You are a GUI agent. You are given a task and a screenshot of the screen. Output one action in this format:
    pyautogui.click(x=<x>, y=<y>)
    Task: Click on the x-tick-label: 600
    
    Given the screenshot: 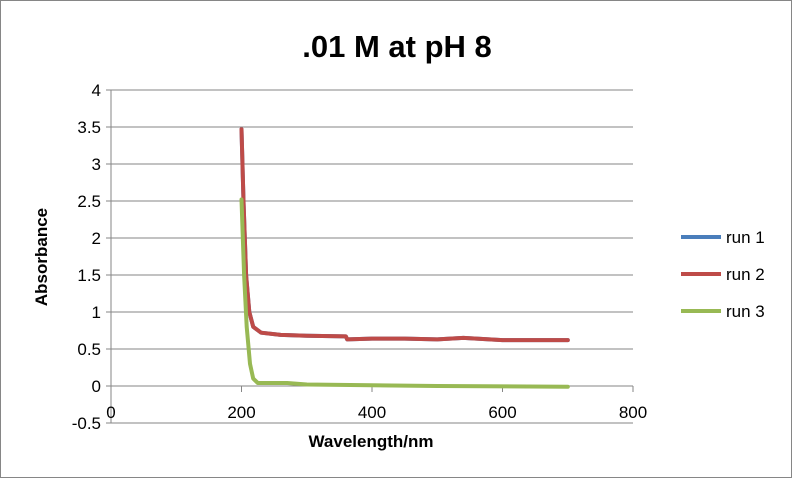 What is the action you would take?
    pyautogui.click(x=502, y=412)
    